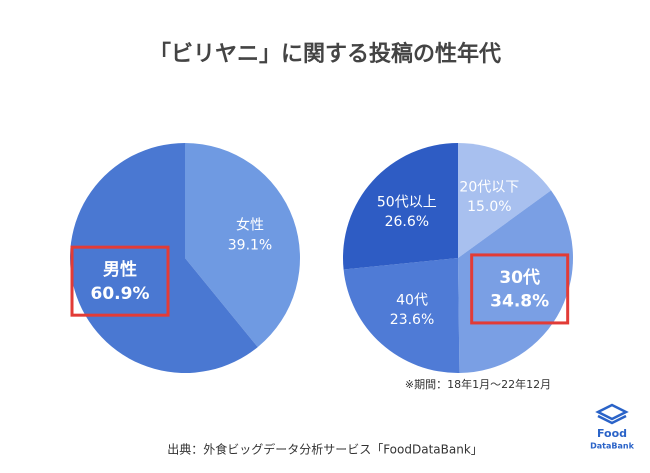 The height and width of the screenshot is (473, 650). I want to click on slice-value: 60.9%, so click(120, 294).